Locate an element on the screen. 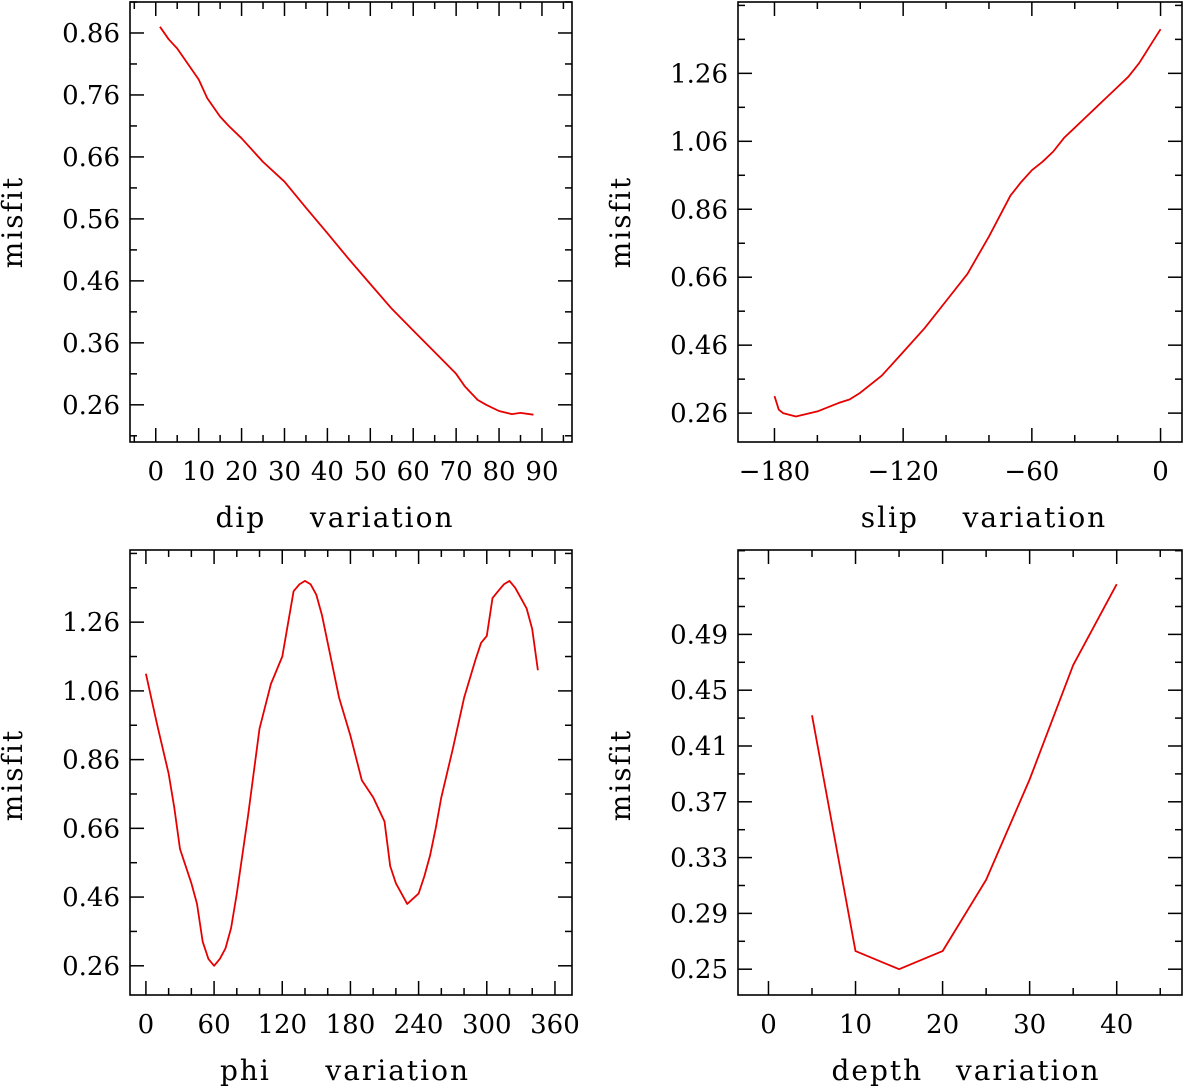 The width and height of the screenshot is (1183, 1086). dip-y-tick-label: 0.56 is located at coordinates (91, 220).